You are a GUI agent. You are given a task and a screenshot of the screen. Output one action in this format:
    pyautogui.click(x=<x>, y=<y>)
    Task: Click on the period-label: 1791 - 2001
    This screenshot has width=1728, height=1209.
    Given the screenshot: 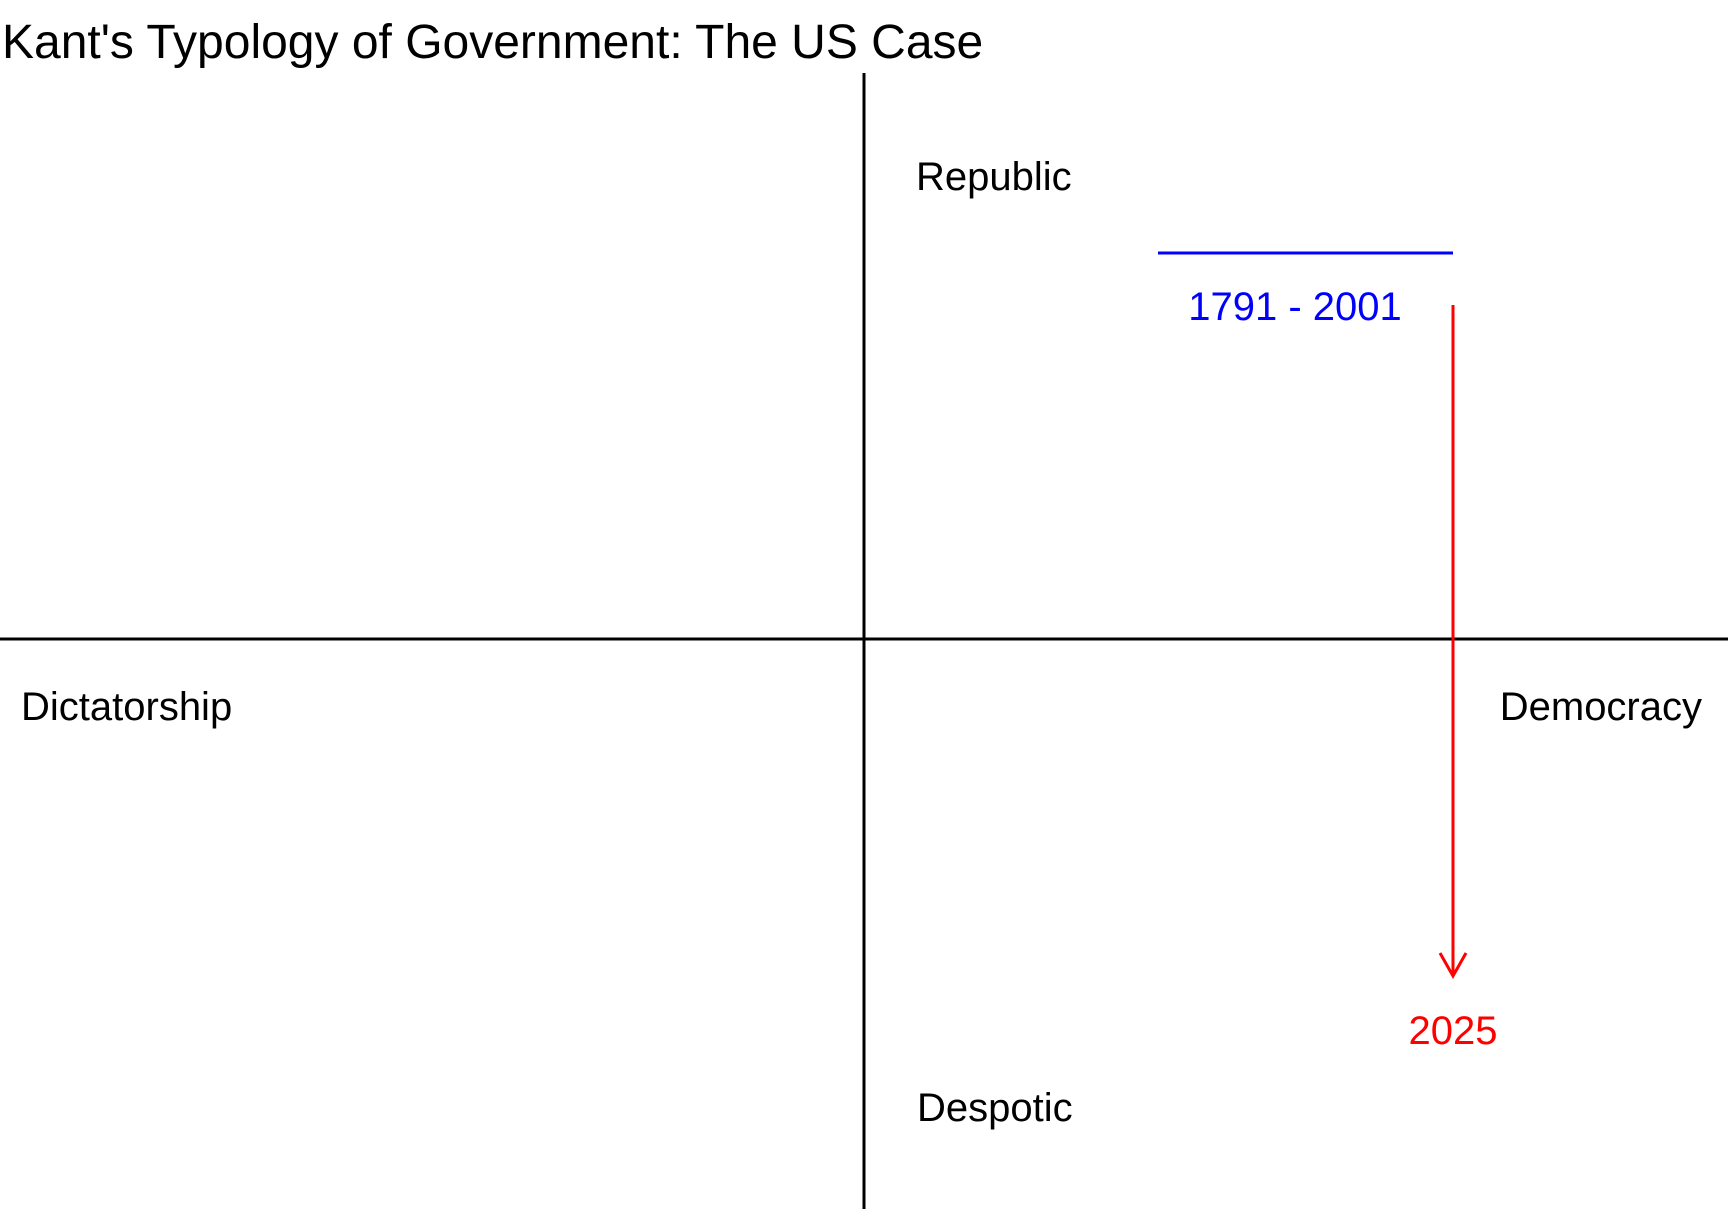 What is the action you would take?
    pyautogui.click(x=1295, y=307)
    